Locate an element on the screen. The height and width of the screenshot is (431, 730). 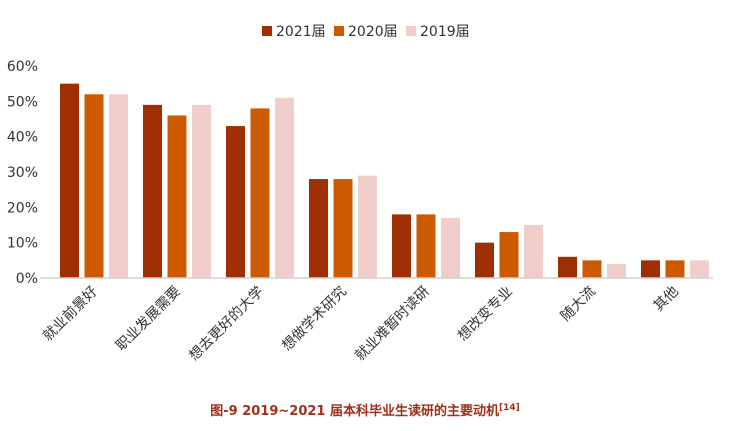
bar-2020届-职业发展需要 is located at coordinates (177, 196).